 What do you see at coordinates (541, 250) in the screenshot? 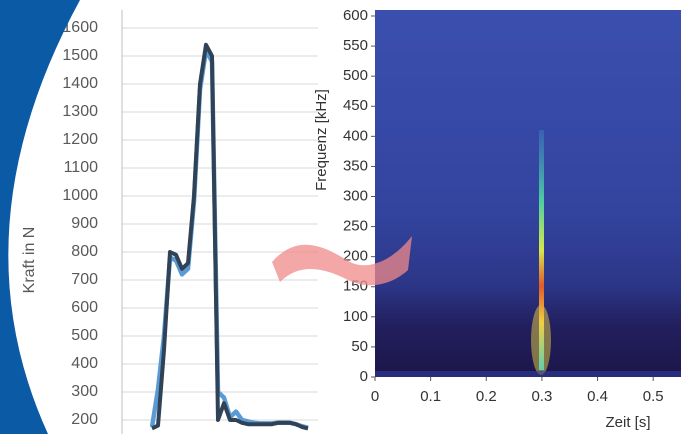
I see `burst` at bounding box center [541, 250].